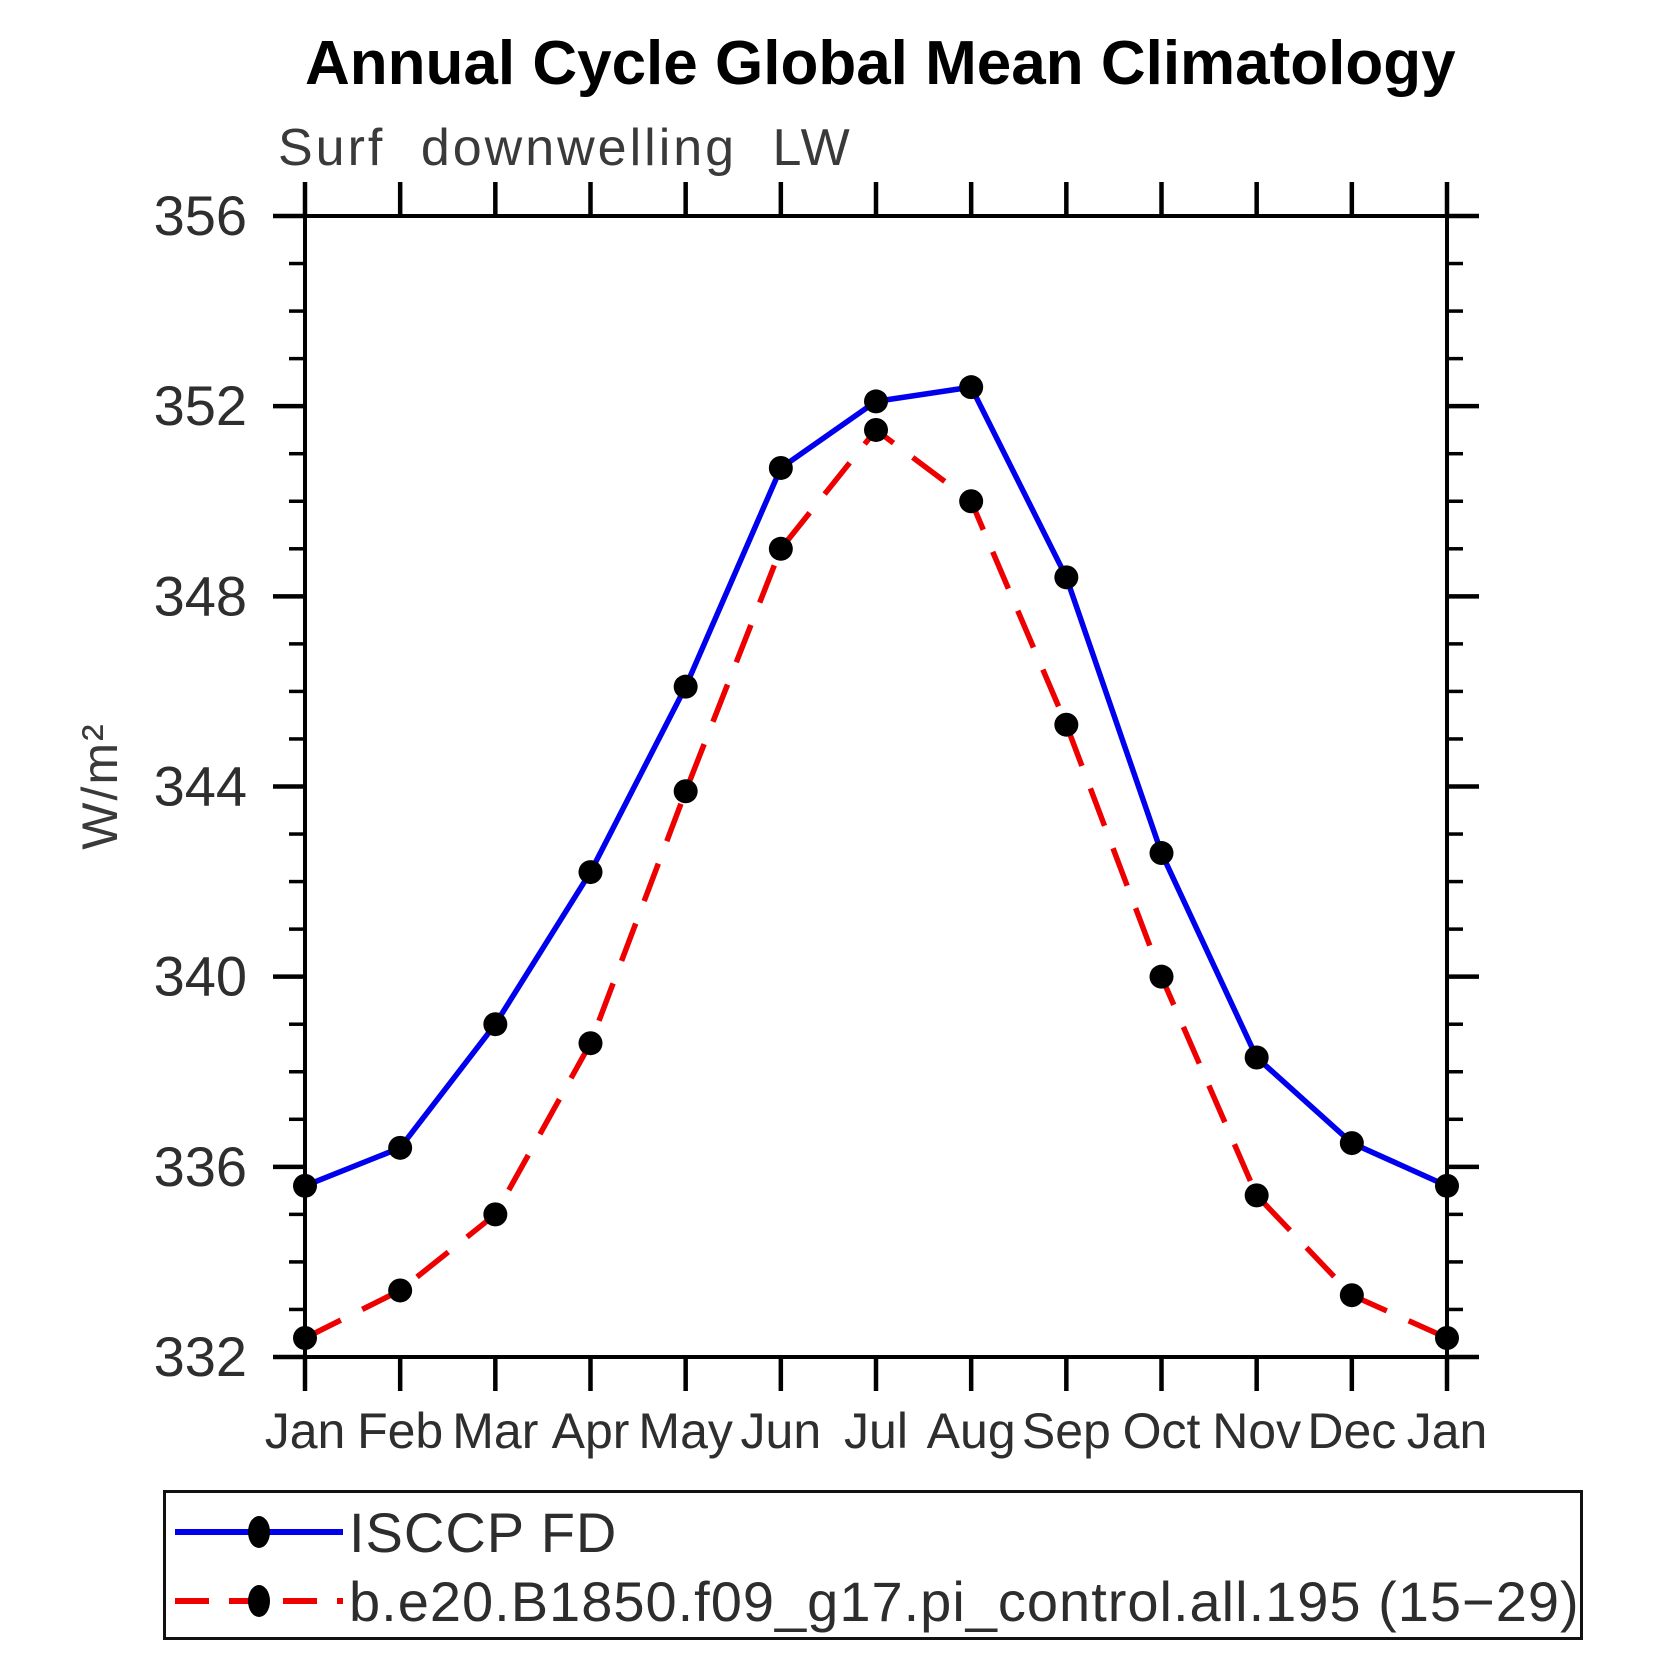  I want to click on y-tick-label: 348, so click(200, 595).